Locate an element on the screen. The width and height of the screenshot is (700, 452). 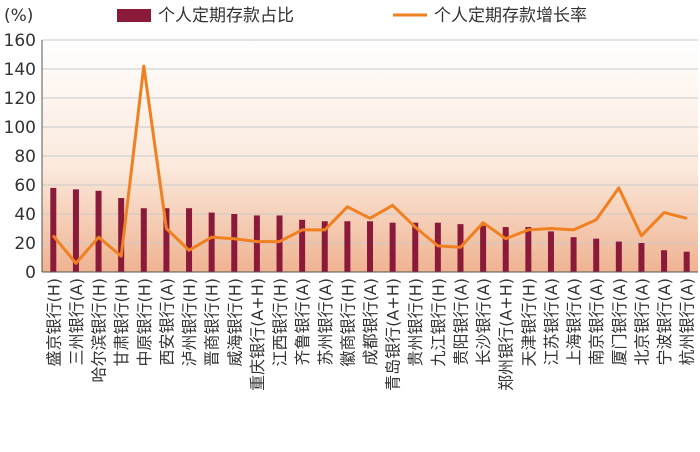
x-tick-label: 江苏银行(A) is located at coordinates (551, 321).